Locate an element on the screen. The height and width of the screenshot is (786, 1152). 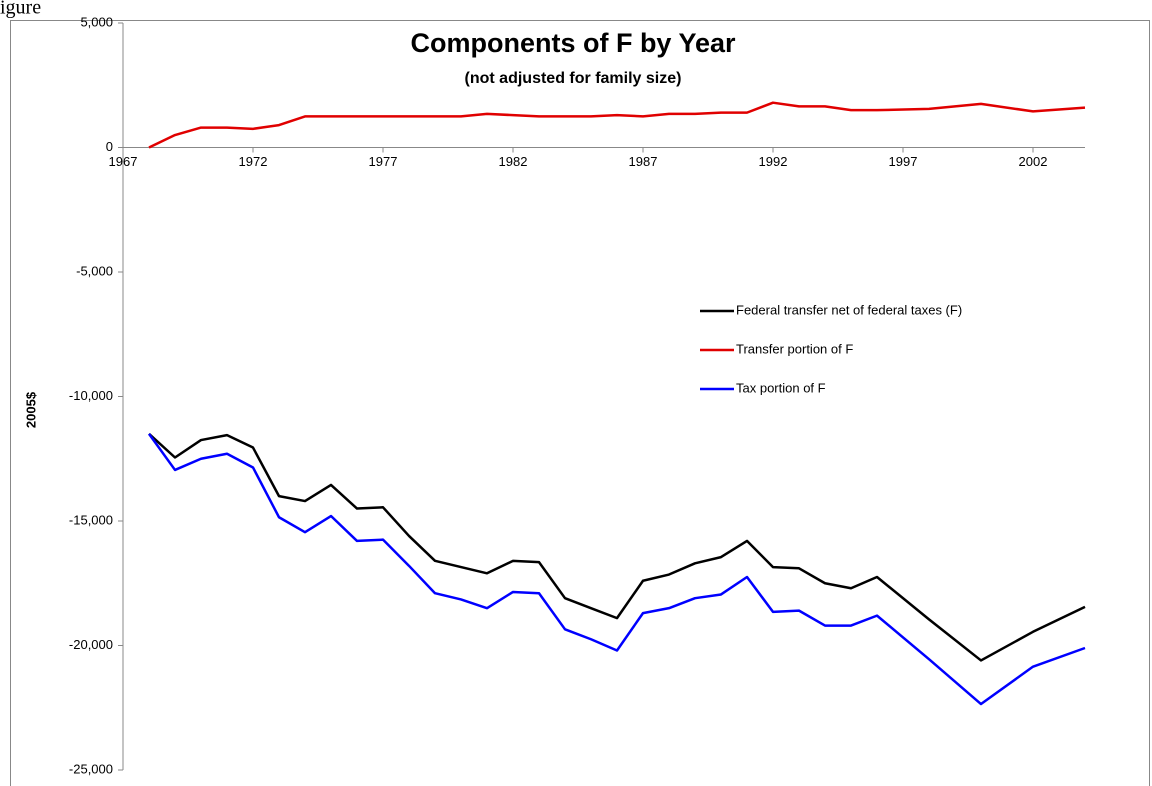
x-tick-label: 1977 is located at coordinates (383, 161).